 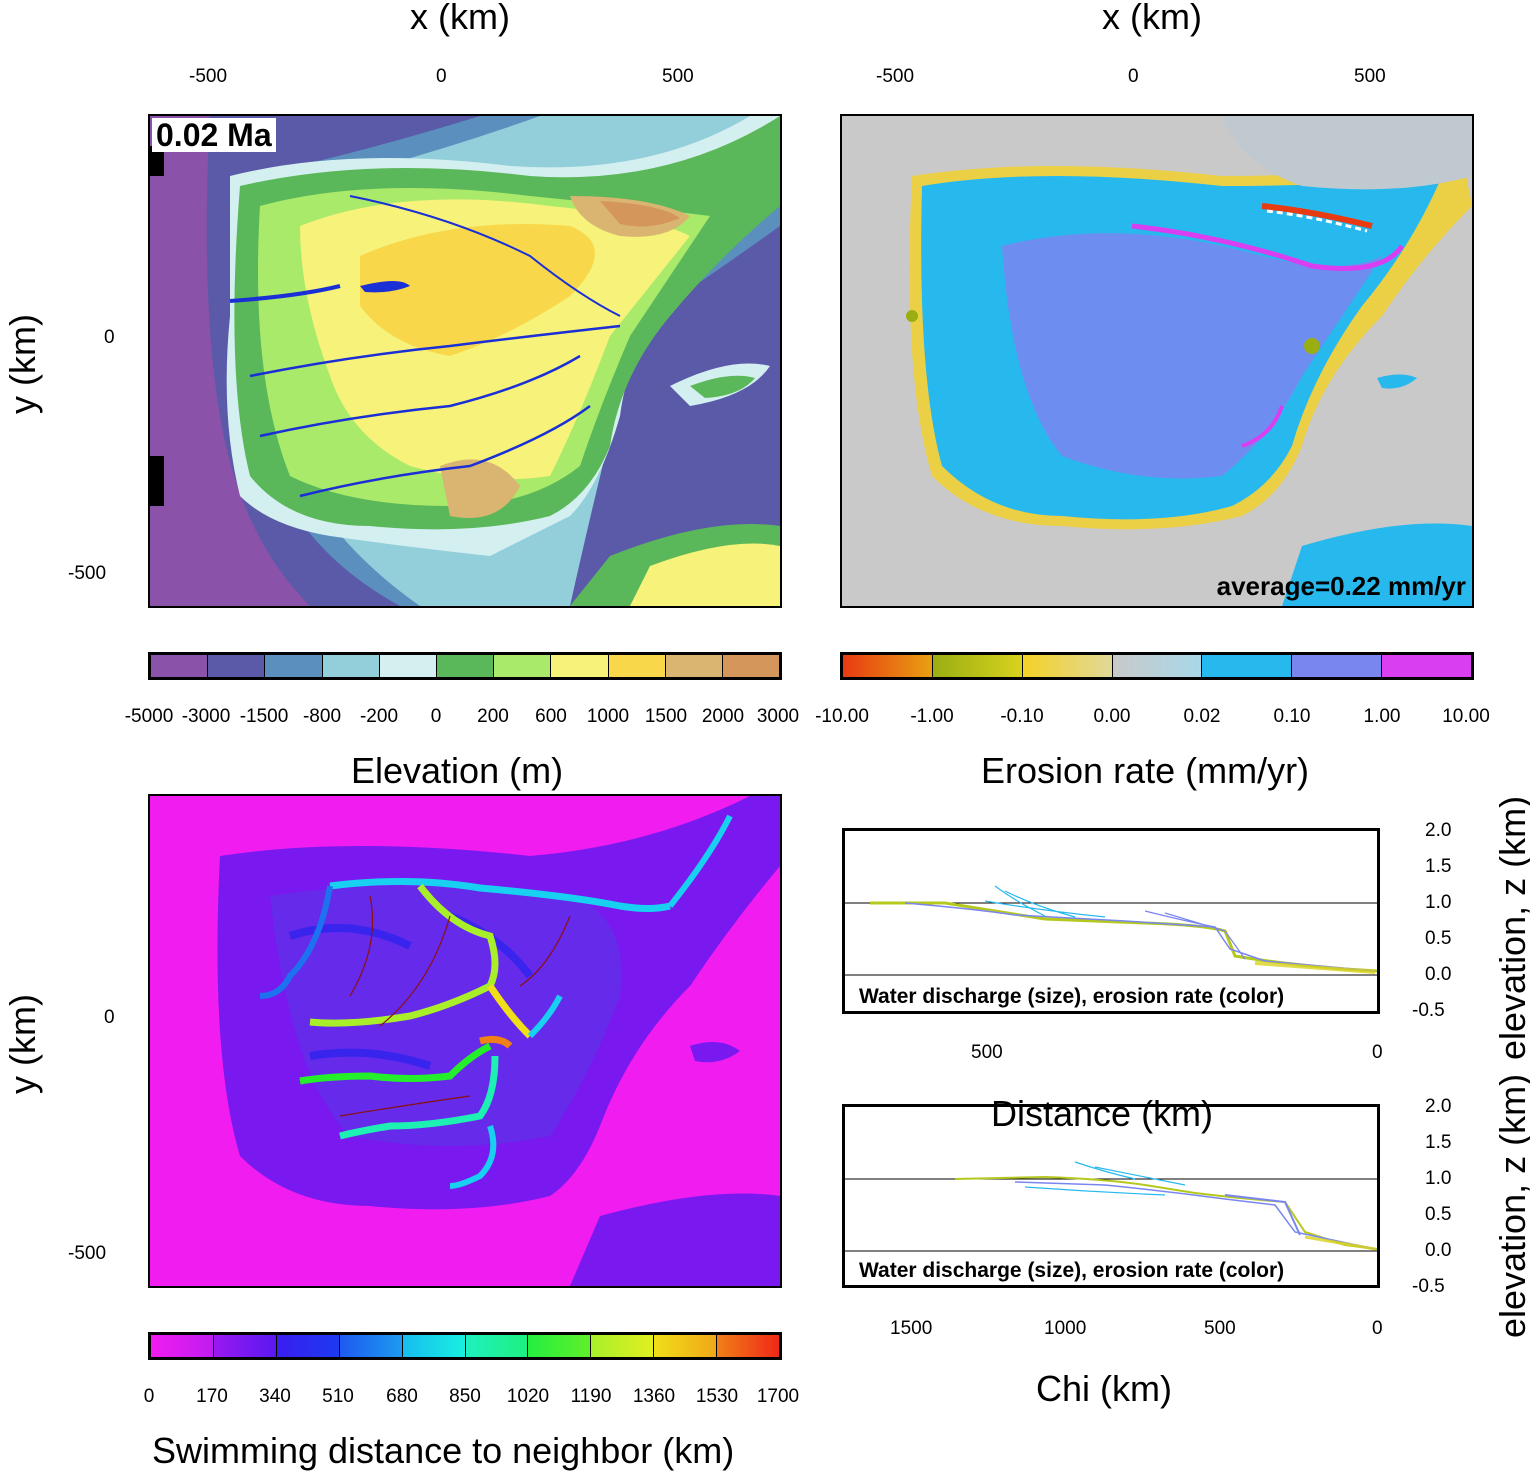 I want to click on elevation-colorbar, so click(x=465, y=666).